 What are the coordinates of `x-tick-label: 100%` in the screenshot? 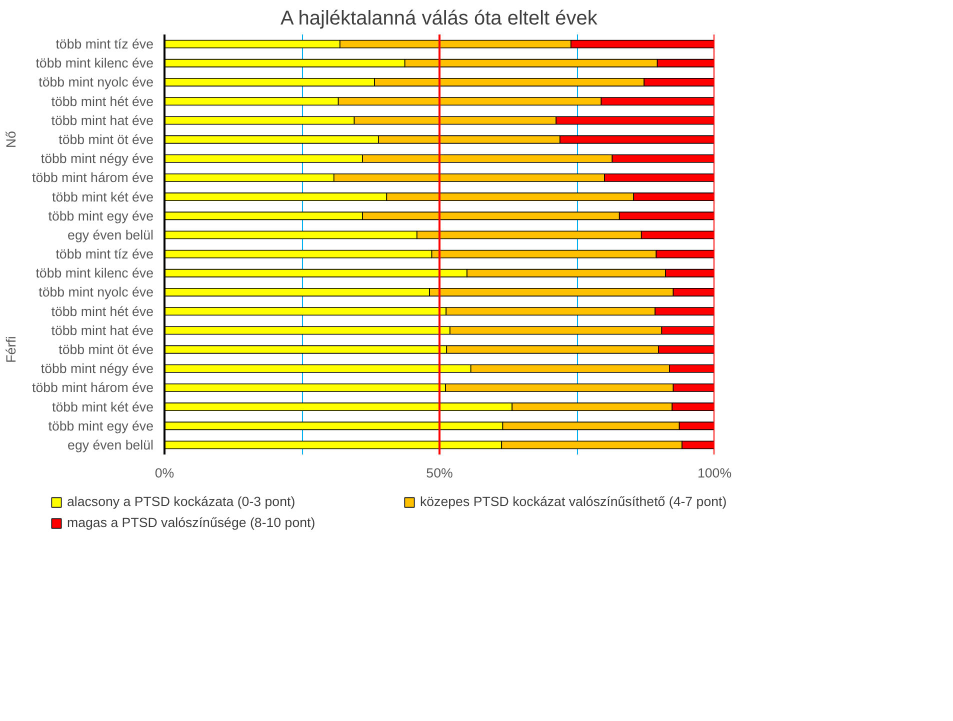 It's located at (714, 473).